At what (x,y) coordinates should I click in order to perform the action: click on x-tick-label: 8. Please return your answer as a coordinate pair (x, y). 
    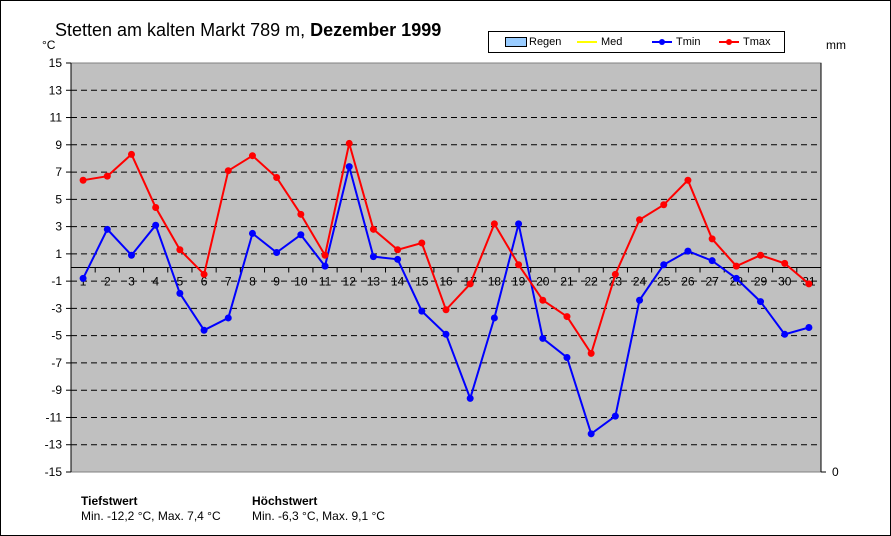
    Looking at the image, I should click on (252, 282).